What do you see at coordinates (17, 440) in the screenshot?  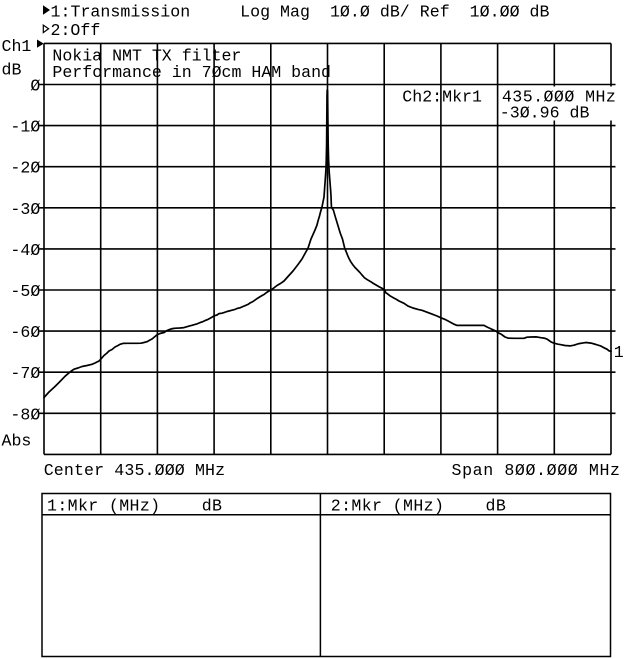 I see `svg-text: Abs` at bounding box center [17, 440].